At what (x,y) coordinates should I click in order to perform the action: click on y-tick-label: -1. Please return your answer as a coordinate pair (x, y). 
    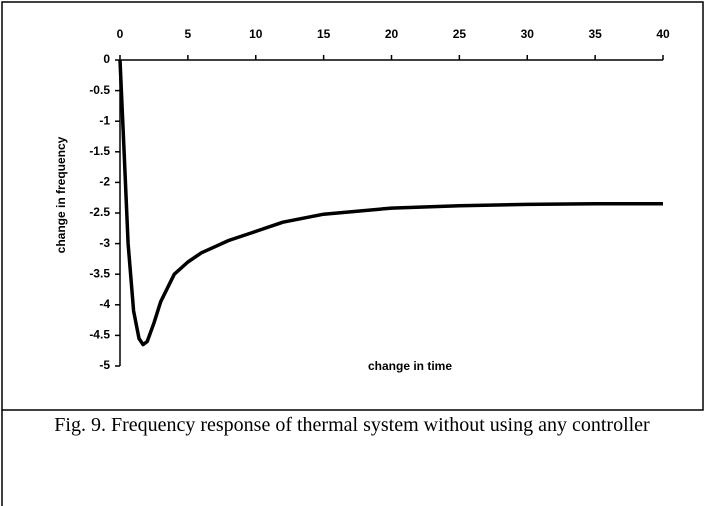
    Looking at the image, I should click on (104, 120).